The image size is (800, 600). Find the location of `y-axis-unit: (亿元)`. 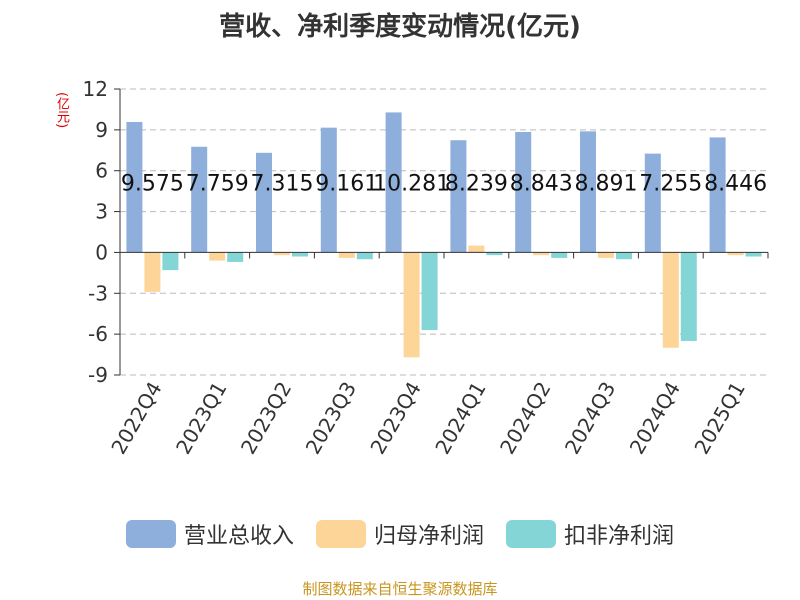

y-axis-unit: (亿元) is located at coordinates (61, 110).